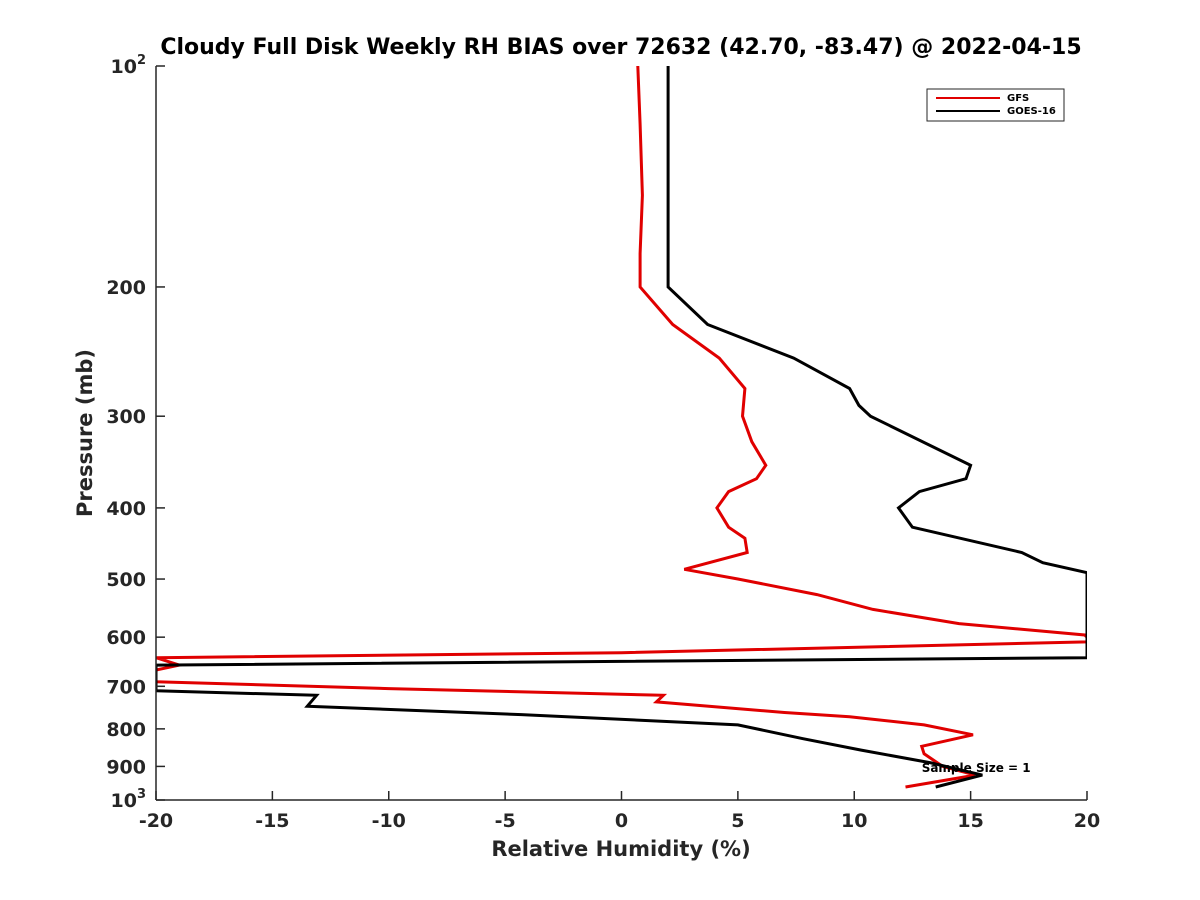 Image resolution: width=1200 pixels, height=900 pixels. I want to click on y-tick-label: 800, so click(126, 730).